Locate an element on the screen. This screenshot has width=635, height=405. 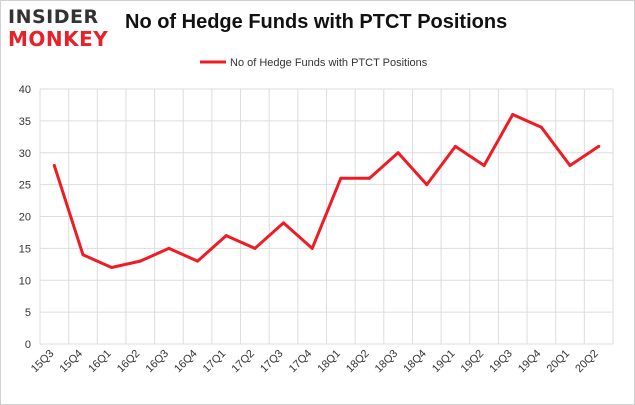
y-tick-label: 30 is located at coordinates (25, 154).